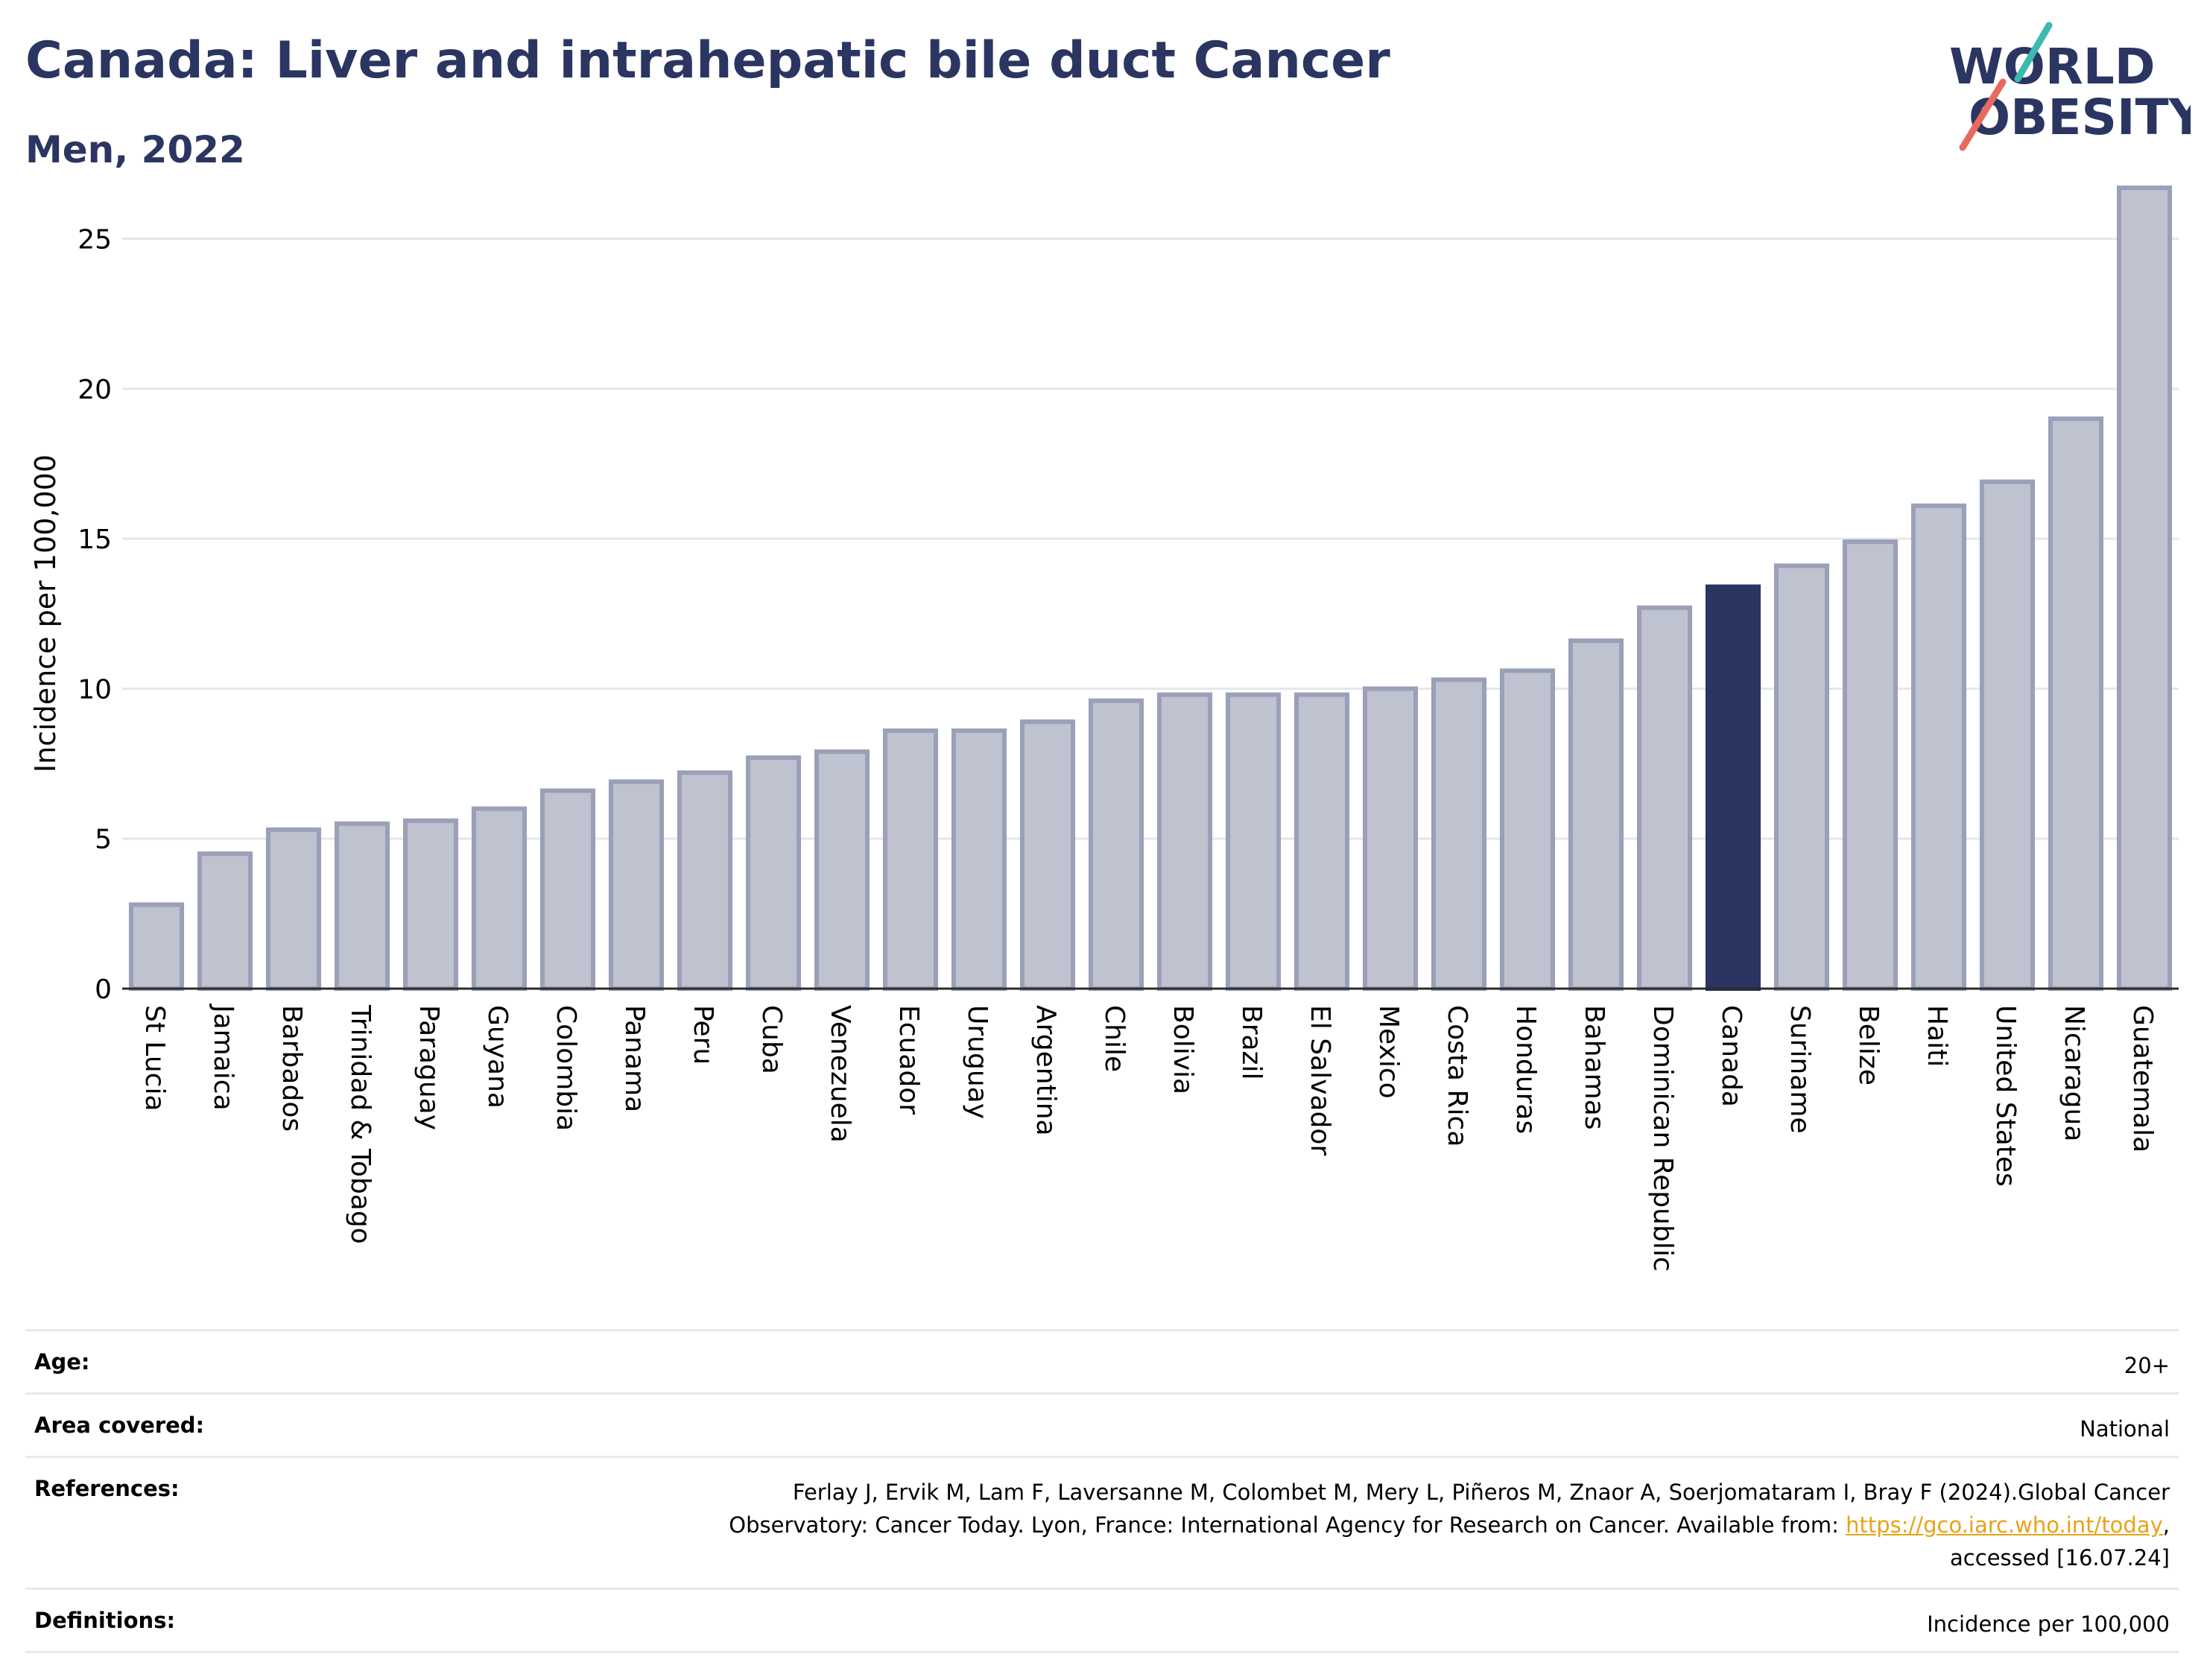  I want to click on bar-jamaica, so click(225, 921).